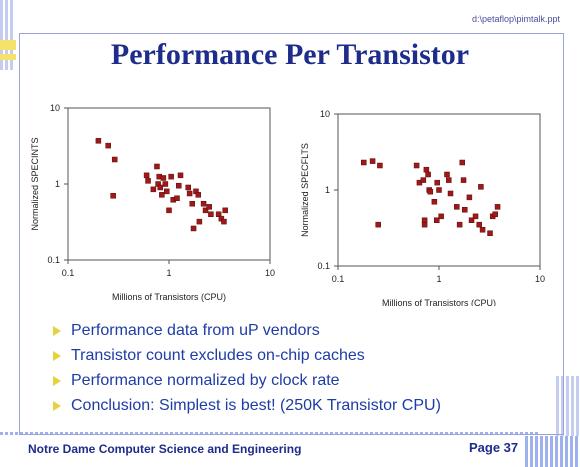 The width and height of the screenshot is (580, 467). What do you see at coordinates (35, 183) in the screenshot?
I see `y-axis-label: Normalized SPECINTS` at bounding box center [35, 183].